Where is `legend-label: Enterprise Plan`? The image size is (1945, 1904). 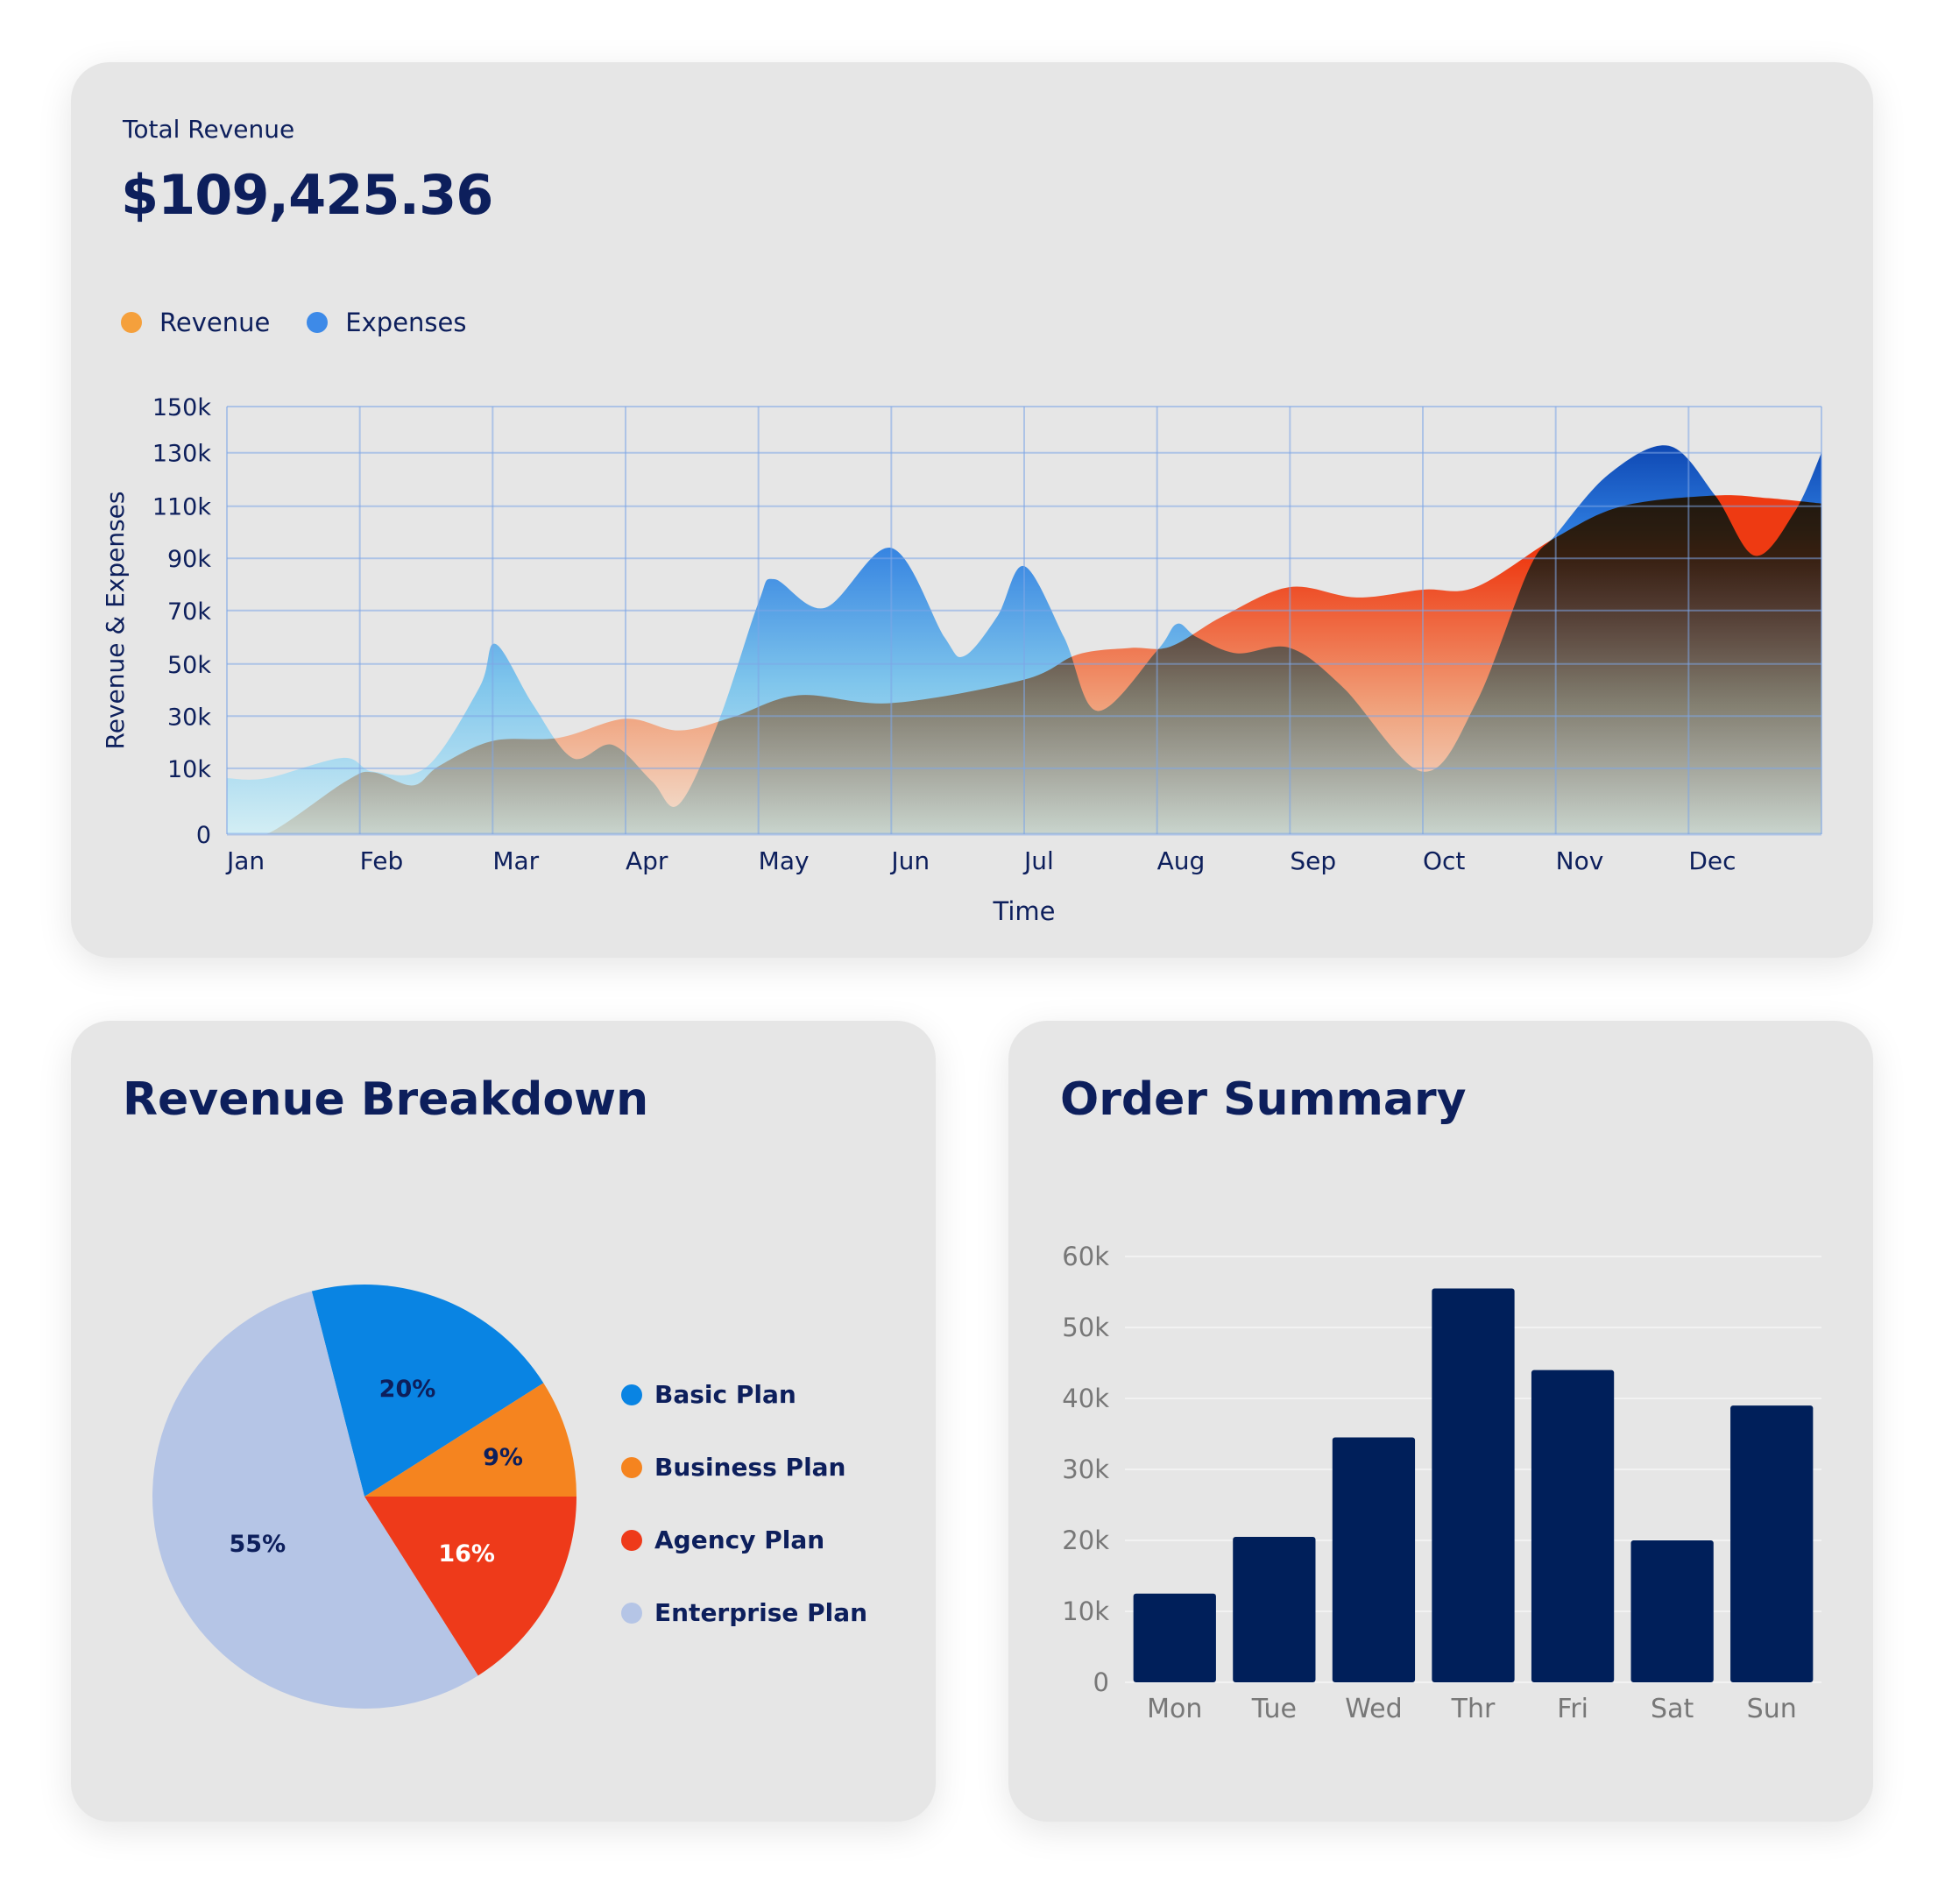 legend-label: Enterprise Plan is located at coordinates (761, 1612).